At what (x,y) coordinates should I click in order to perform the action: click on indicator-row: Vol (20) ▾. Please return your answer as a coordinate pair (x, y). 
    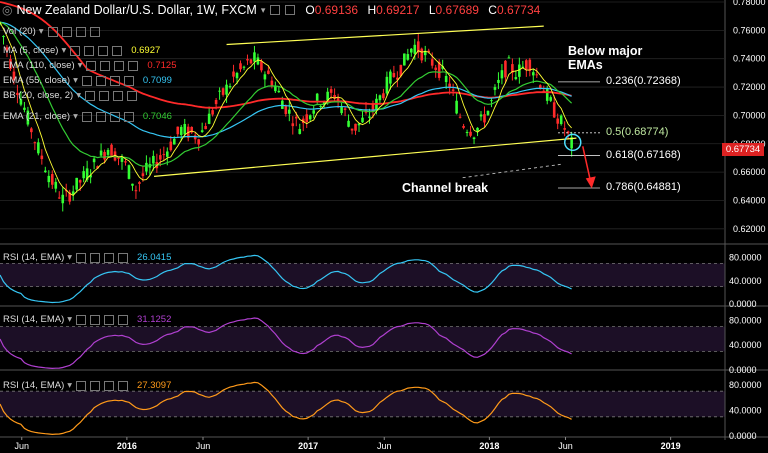
    Looking at the image, I should click on (51, 31).